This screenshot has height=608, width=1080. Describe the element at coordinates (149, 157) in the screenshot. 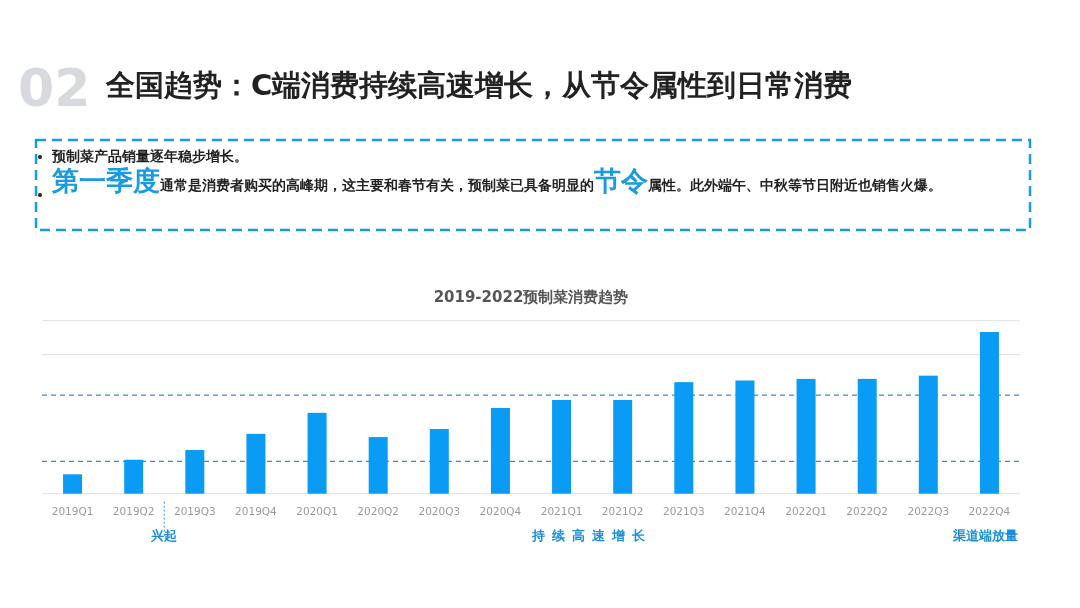

I see `text: 预制菜产品销量逐年稳步增长。` at that location.